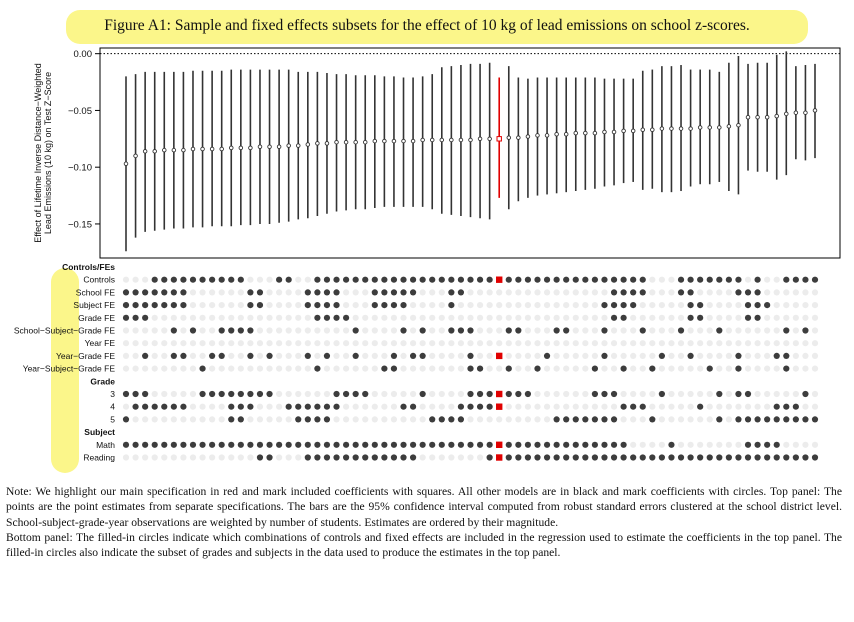  What do you see at coordinates (112, 407) in the screenshot?
I see `spec-row-label: 4` at bounding box center [112, 407].